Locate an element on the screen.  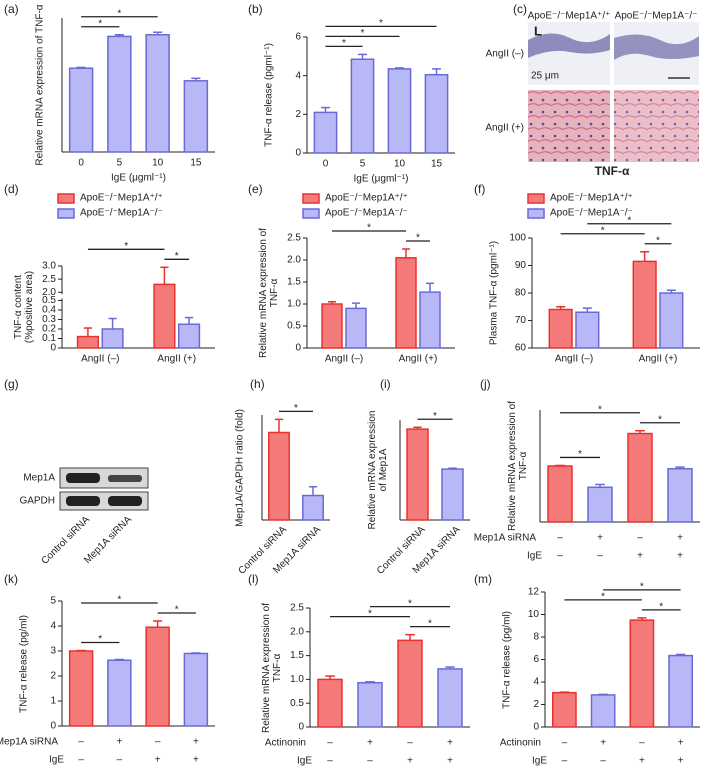
y-axis-label: Relative mRNA expression of TNF-α is located at coordinates (269, 293).